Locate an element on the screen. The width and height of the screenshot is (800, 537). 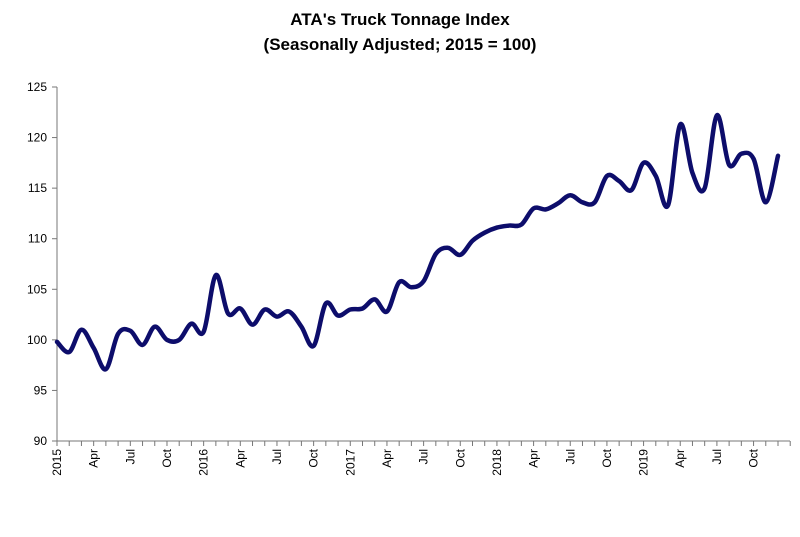
y-tick-label: 105 is located at coordinates (37, 289).